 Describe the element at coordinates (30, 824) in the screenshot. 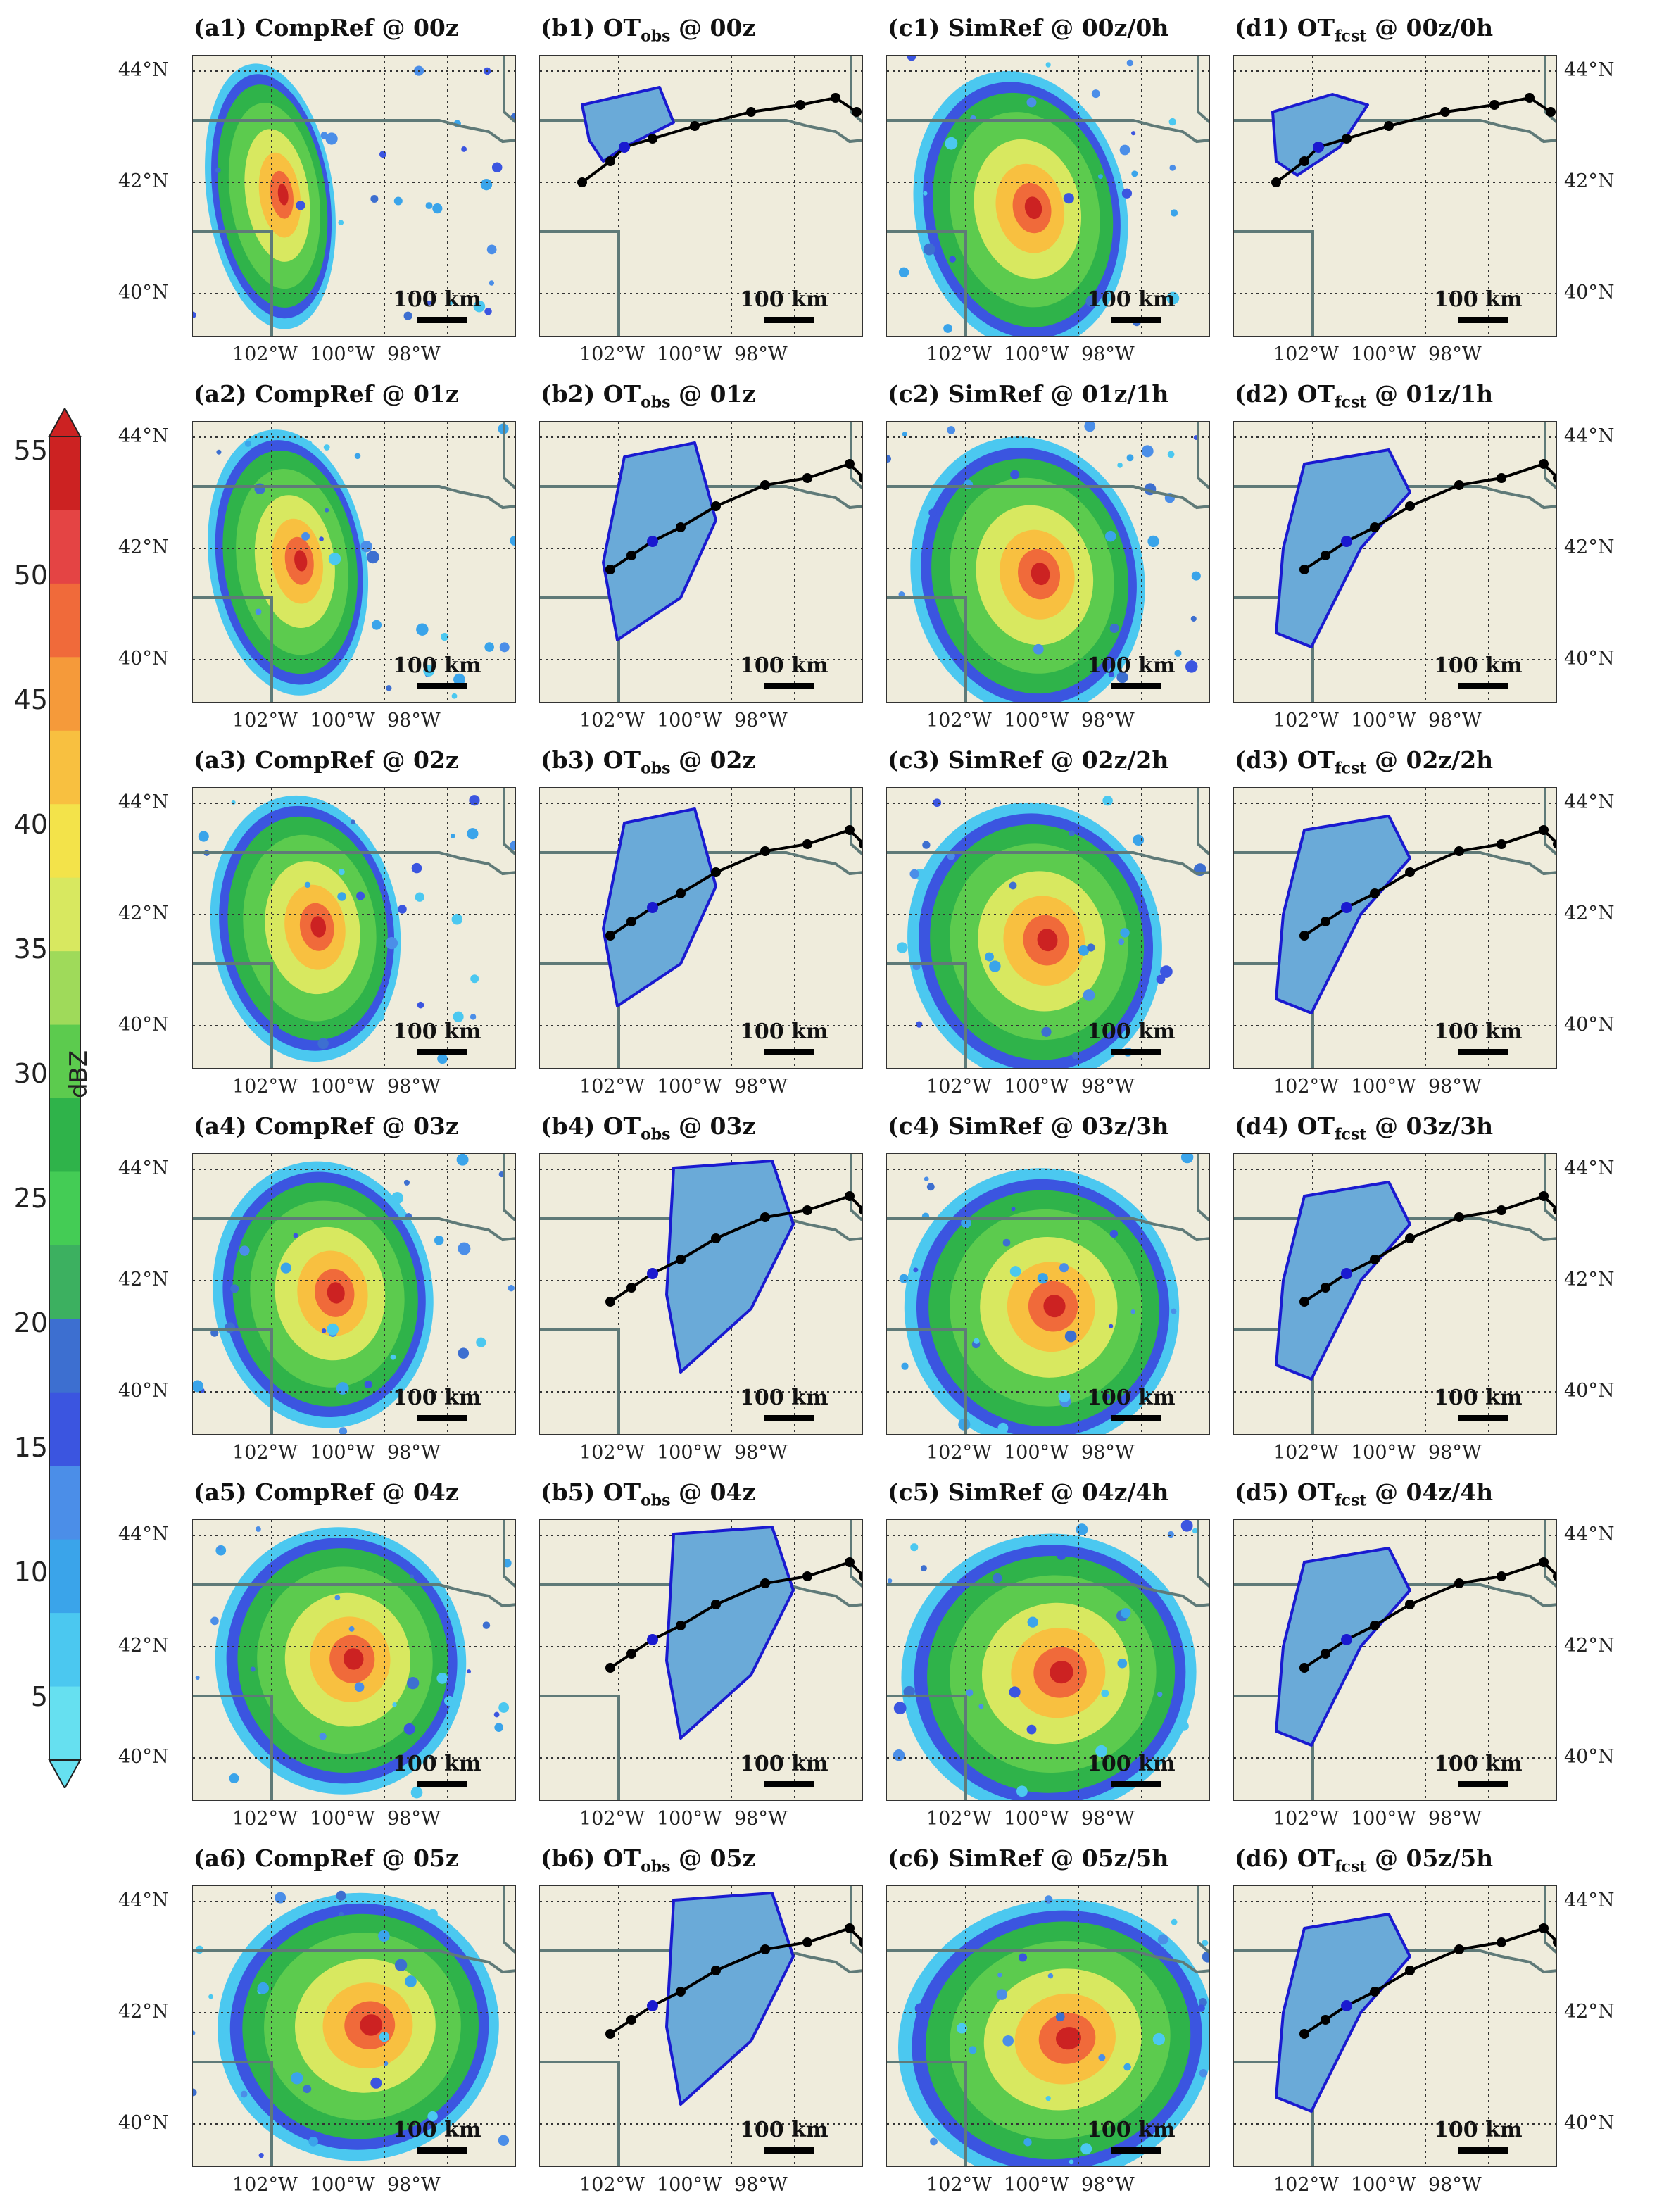

I see `colorbar-tick-label: 40` at that location.